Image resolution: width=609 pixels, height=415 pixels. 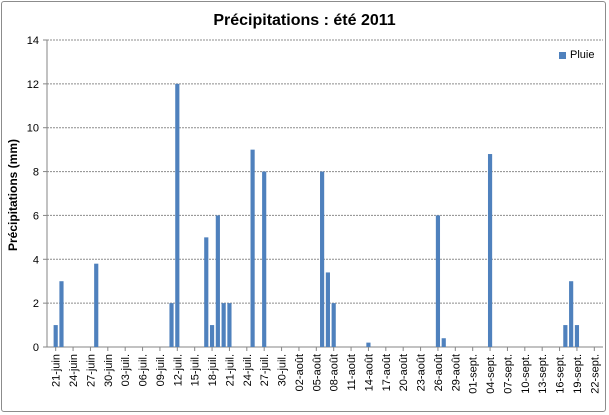 What do you see at coordinates (33, 41) in the screenshot?
I see `y-tick-label: 14` at bounding box center [33, 41].